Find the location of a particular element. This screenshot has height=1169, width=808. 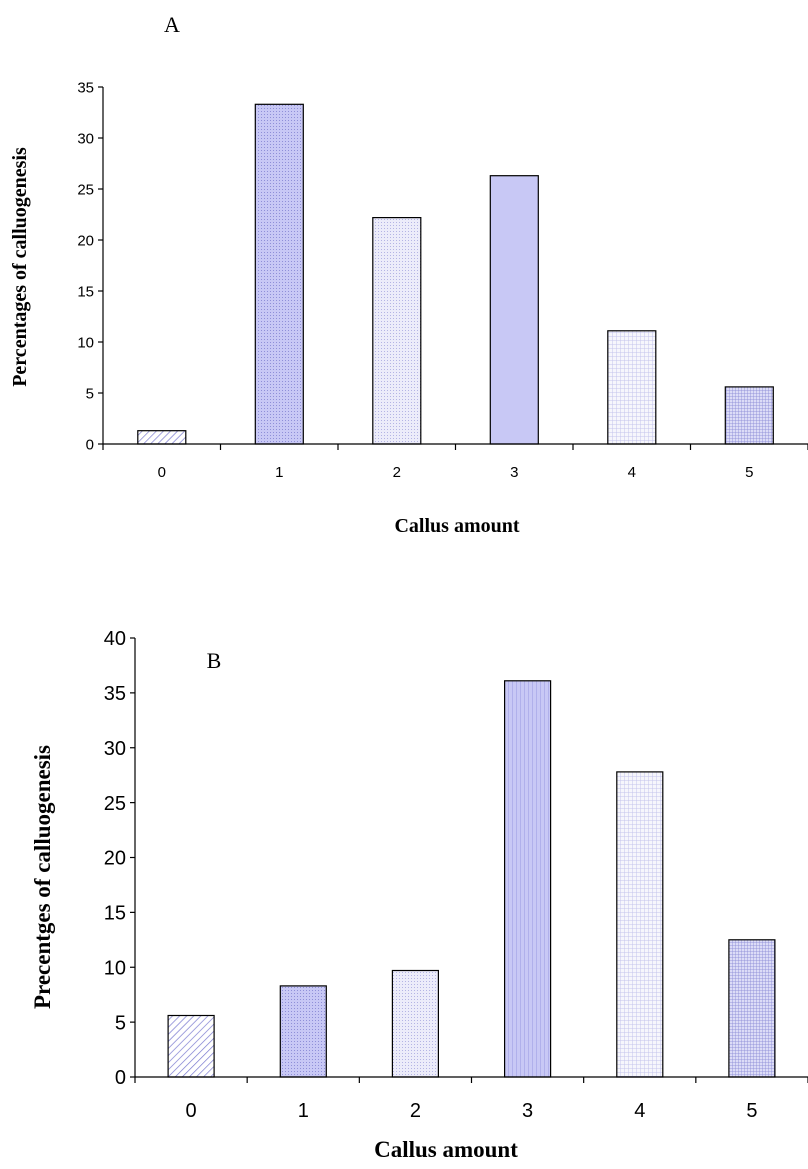

y-tick-label: 40 is located at coordinates (115, 639).